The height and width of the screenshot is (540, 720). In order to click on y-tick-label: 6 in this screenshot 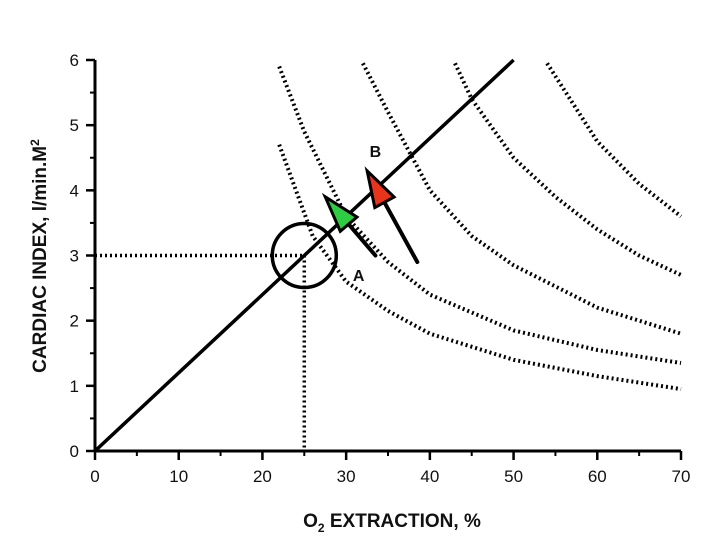, I will do `click(74, 60)`.